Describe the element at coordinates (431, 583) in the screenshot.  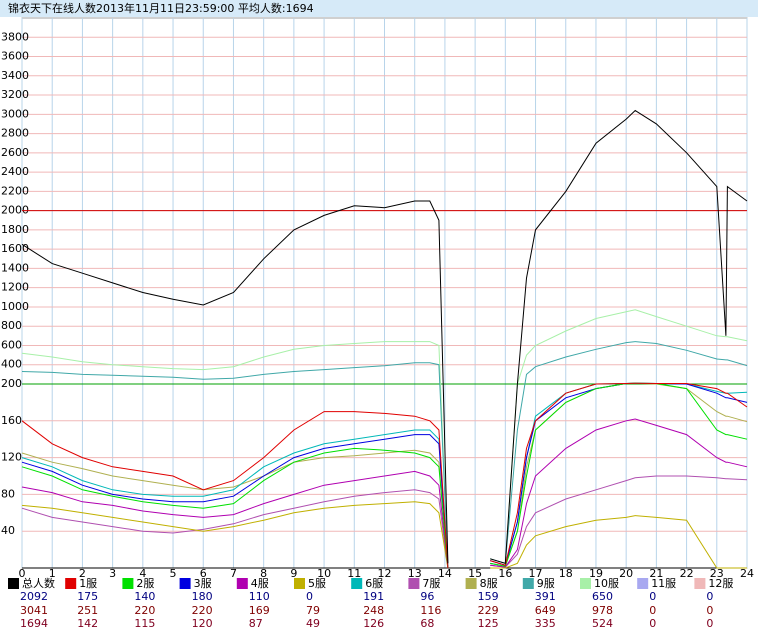
I see `legend-label: 7服` at that location.